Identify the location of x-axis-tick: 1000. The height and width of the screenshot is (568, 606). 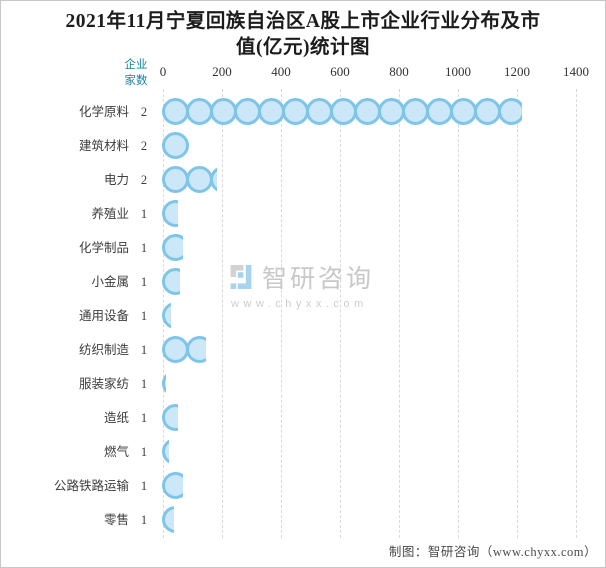
(458, 71).